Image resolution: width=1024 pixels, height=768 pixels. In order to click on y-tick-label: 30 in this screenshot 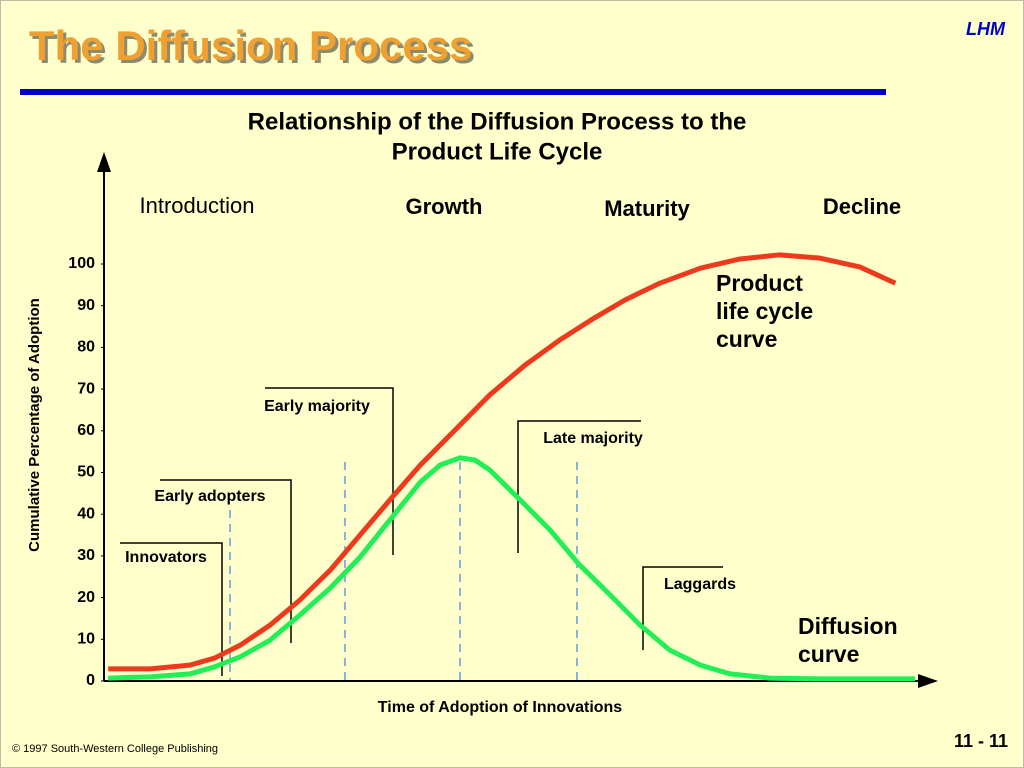, I will do `click(86, 555)`.